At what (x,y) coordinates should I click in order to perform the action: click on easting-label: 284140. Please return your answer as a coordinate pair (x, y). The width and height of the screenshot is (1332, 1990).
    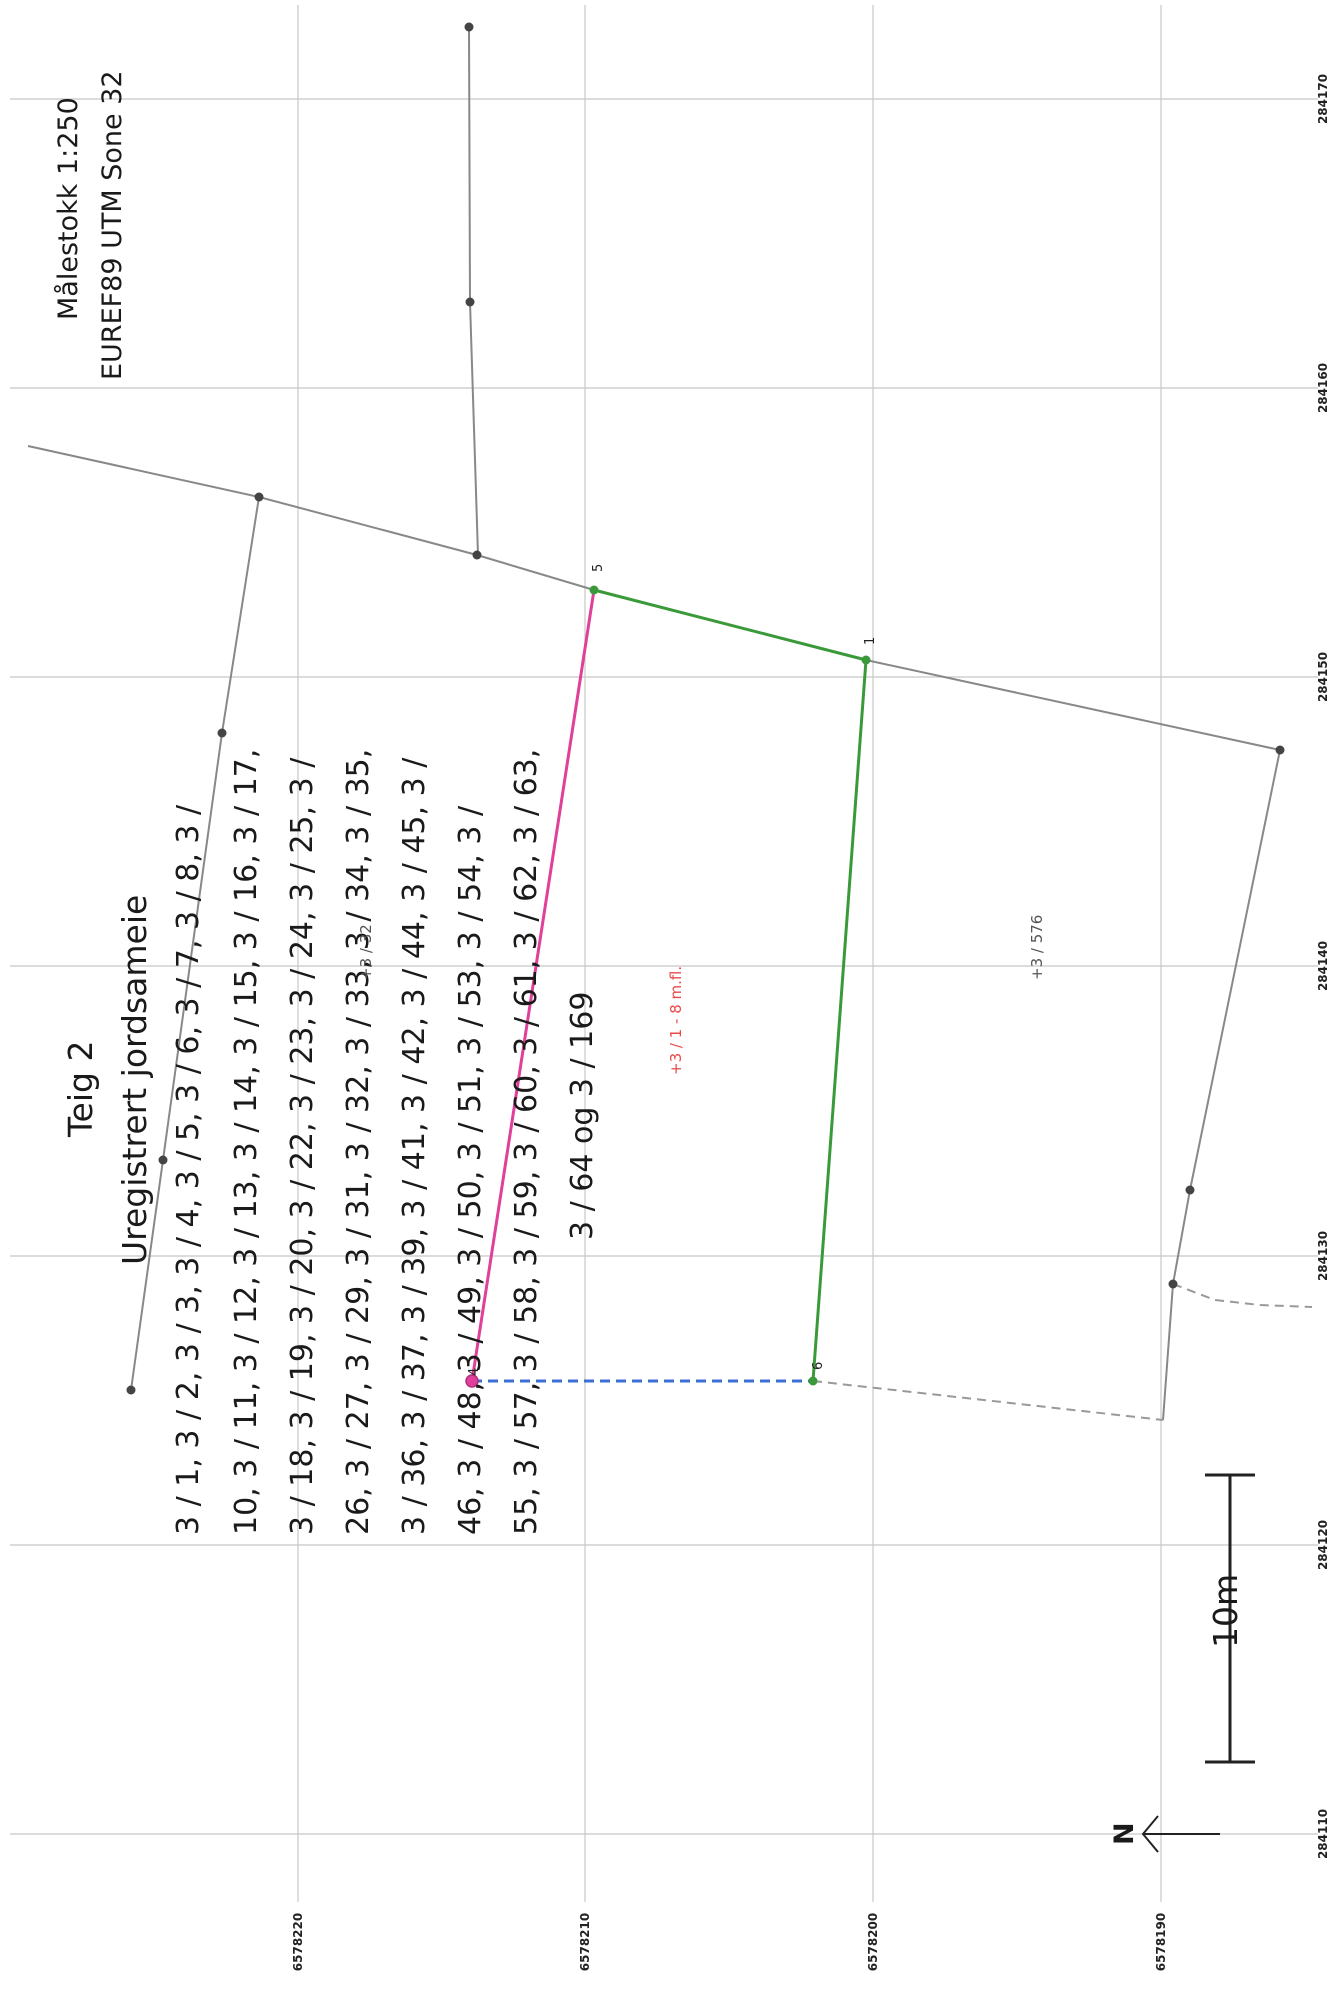
    Looking at the image, I should click on (1323, 966).